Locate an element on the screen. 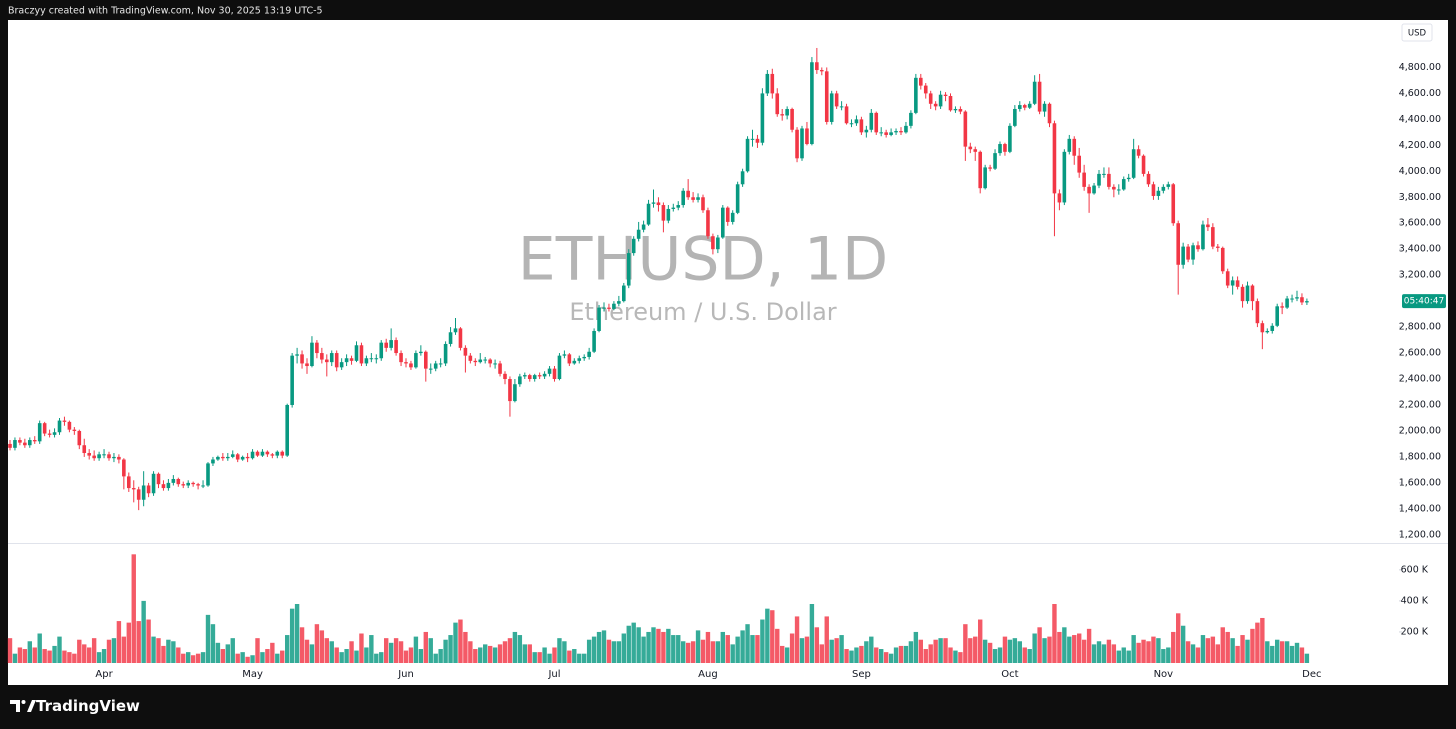 The width and height of the screenshot is (1456, 729). y-tick-label: 2,200.00 is located at coordinates (1420, 404).